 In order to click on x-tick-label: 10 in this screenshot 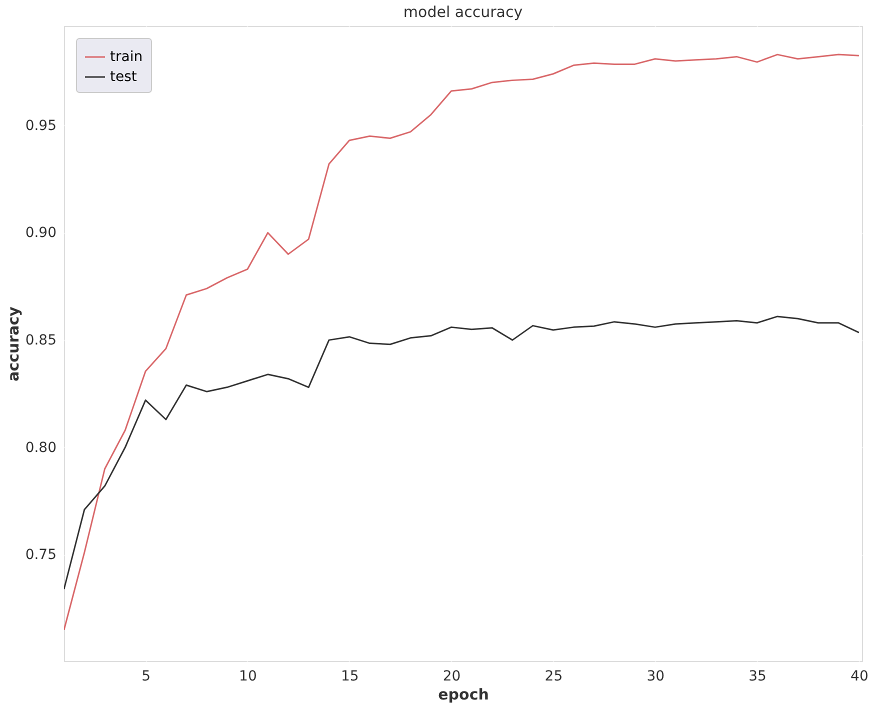, I will do `click(248, 676)`.